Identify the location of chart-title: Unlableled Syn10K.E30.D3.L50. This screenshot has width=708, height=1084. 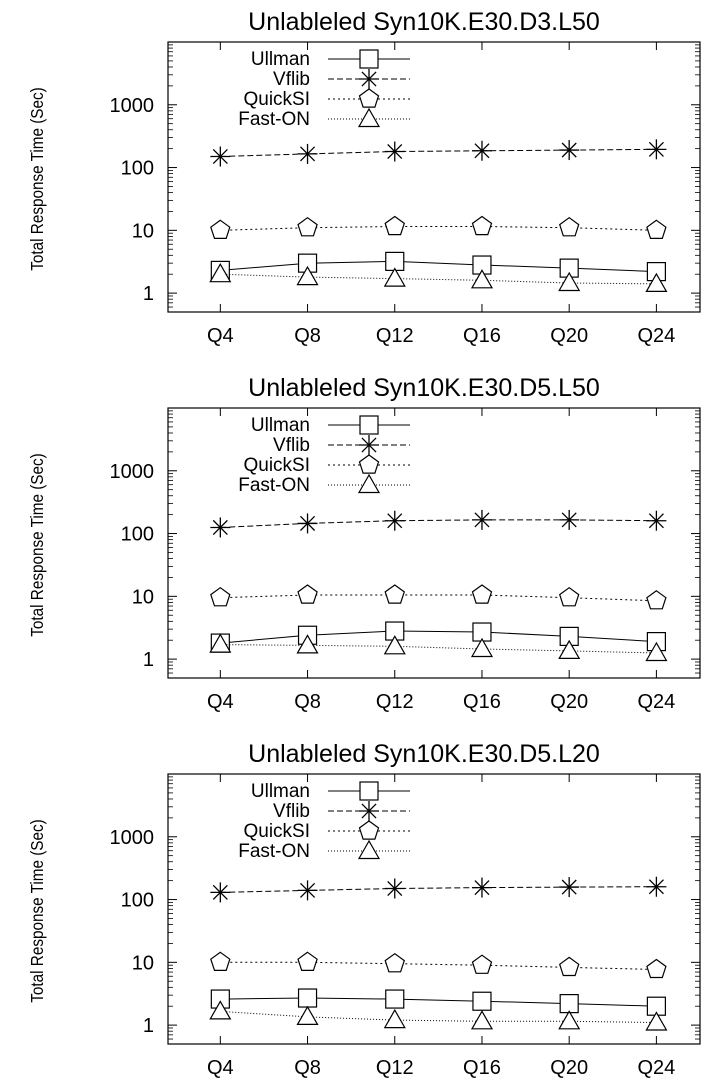
(424, 22).